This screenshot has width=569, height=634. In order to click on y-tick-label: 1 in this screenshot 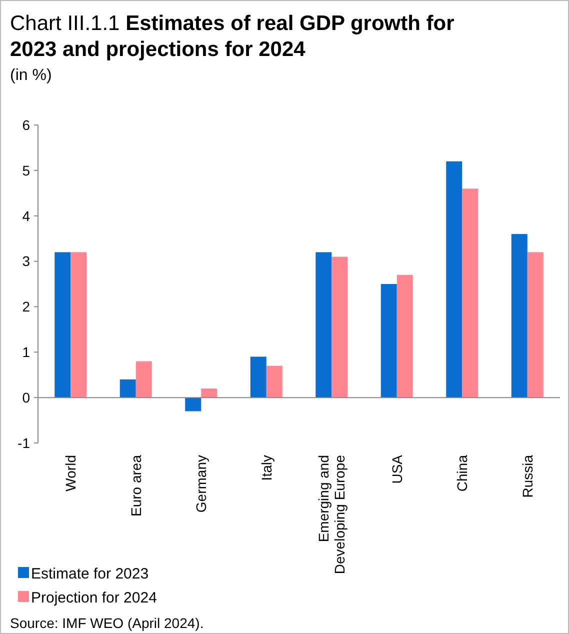, I will do `click(26, 352)`.